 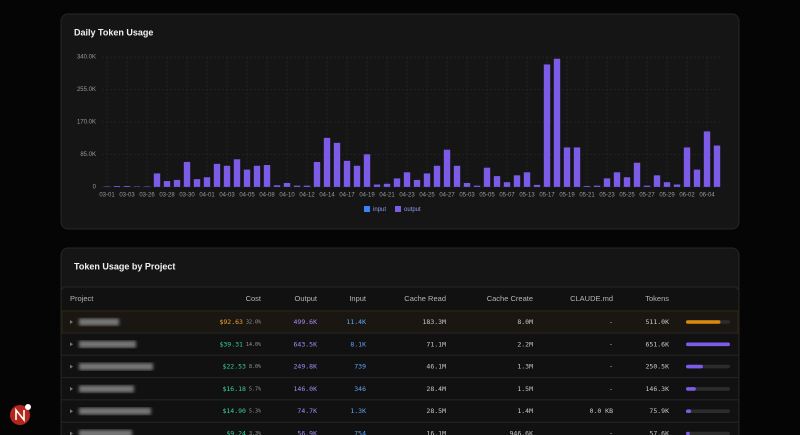 What do you see at coordinates (124, 266) in the screenshot?
I see `table-title: Token Usage by Project` at bounding box center [124, 266].